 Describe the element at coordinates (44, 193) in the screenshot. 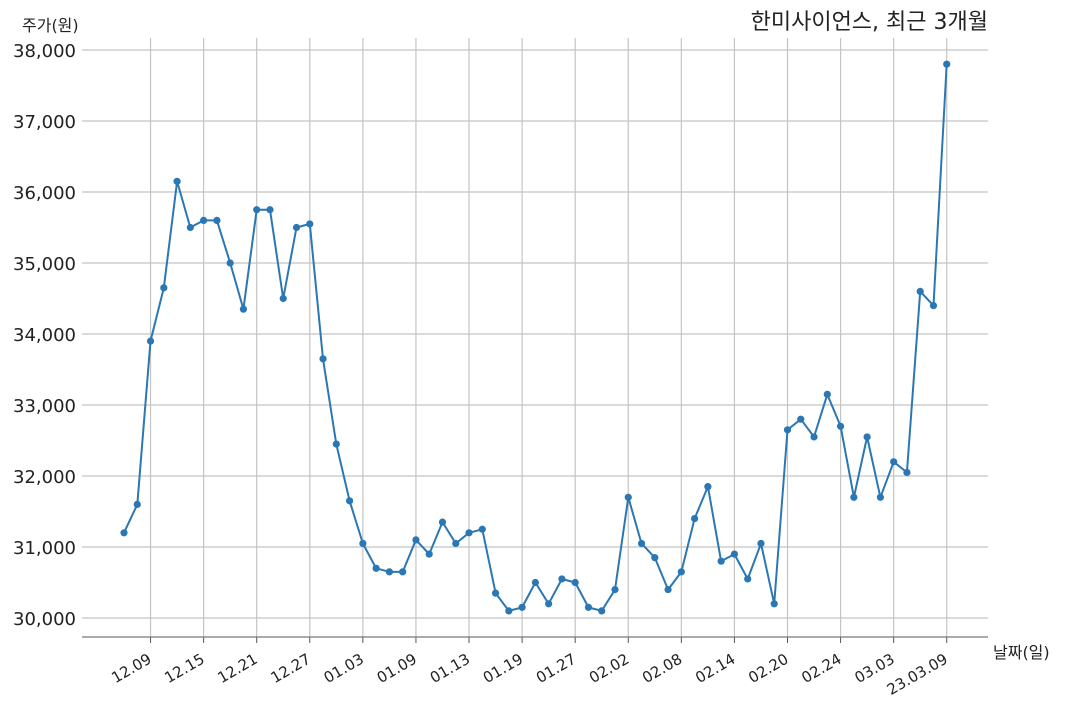

I see `y-tick-label: 36,000` at that location.